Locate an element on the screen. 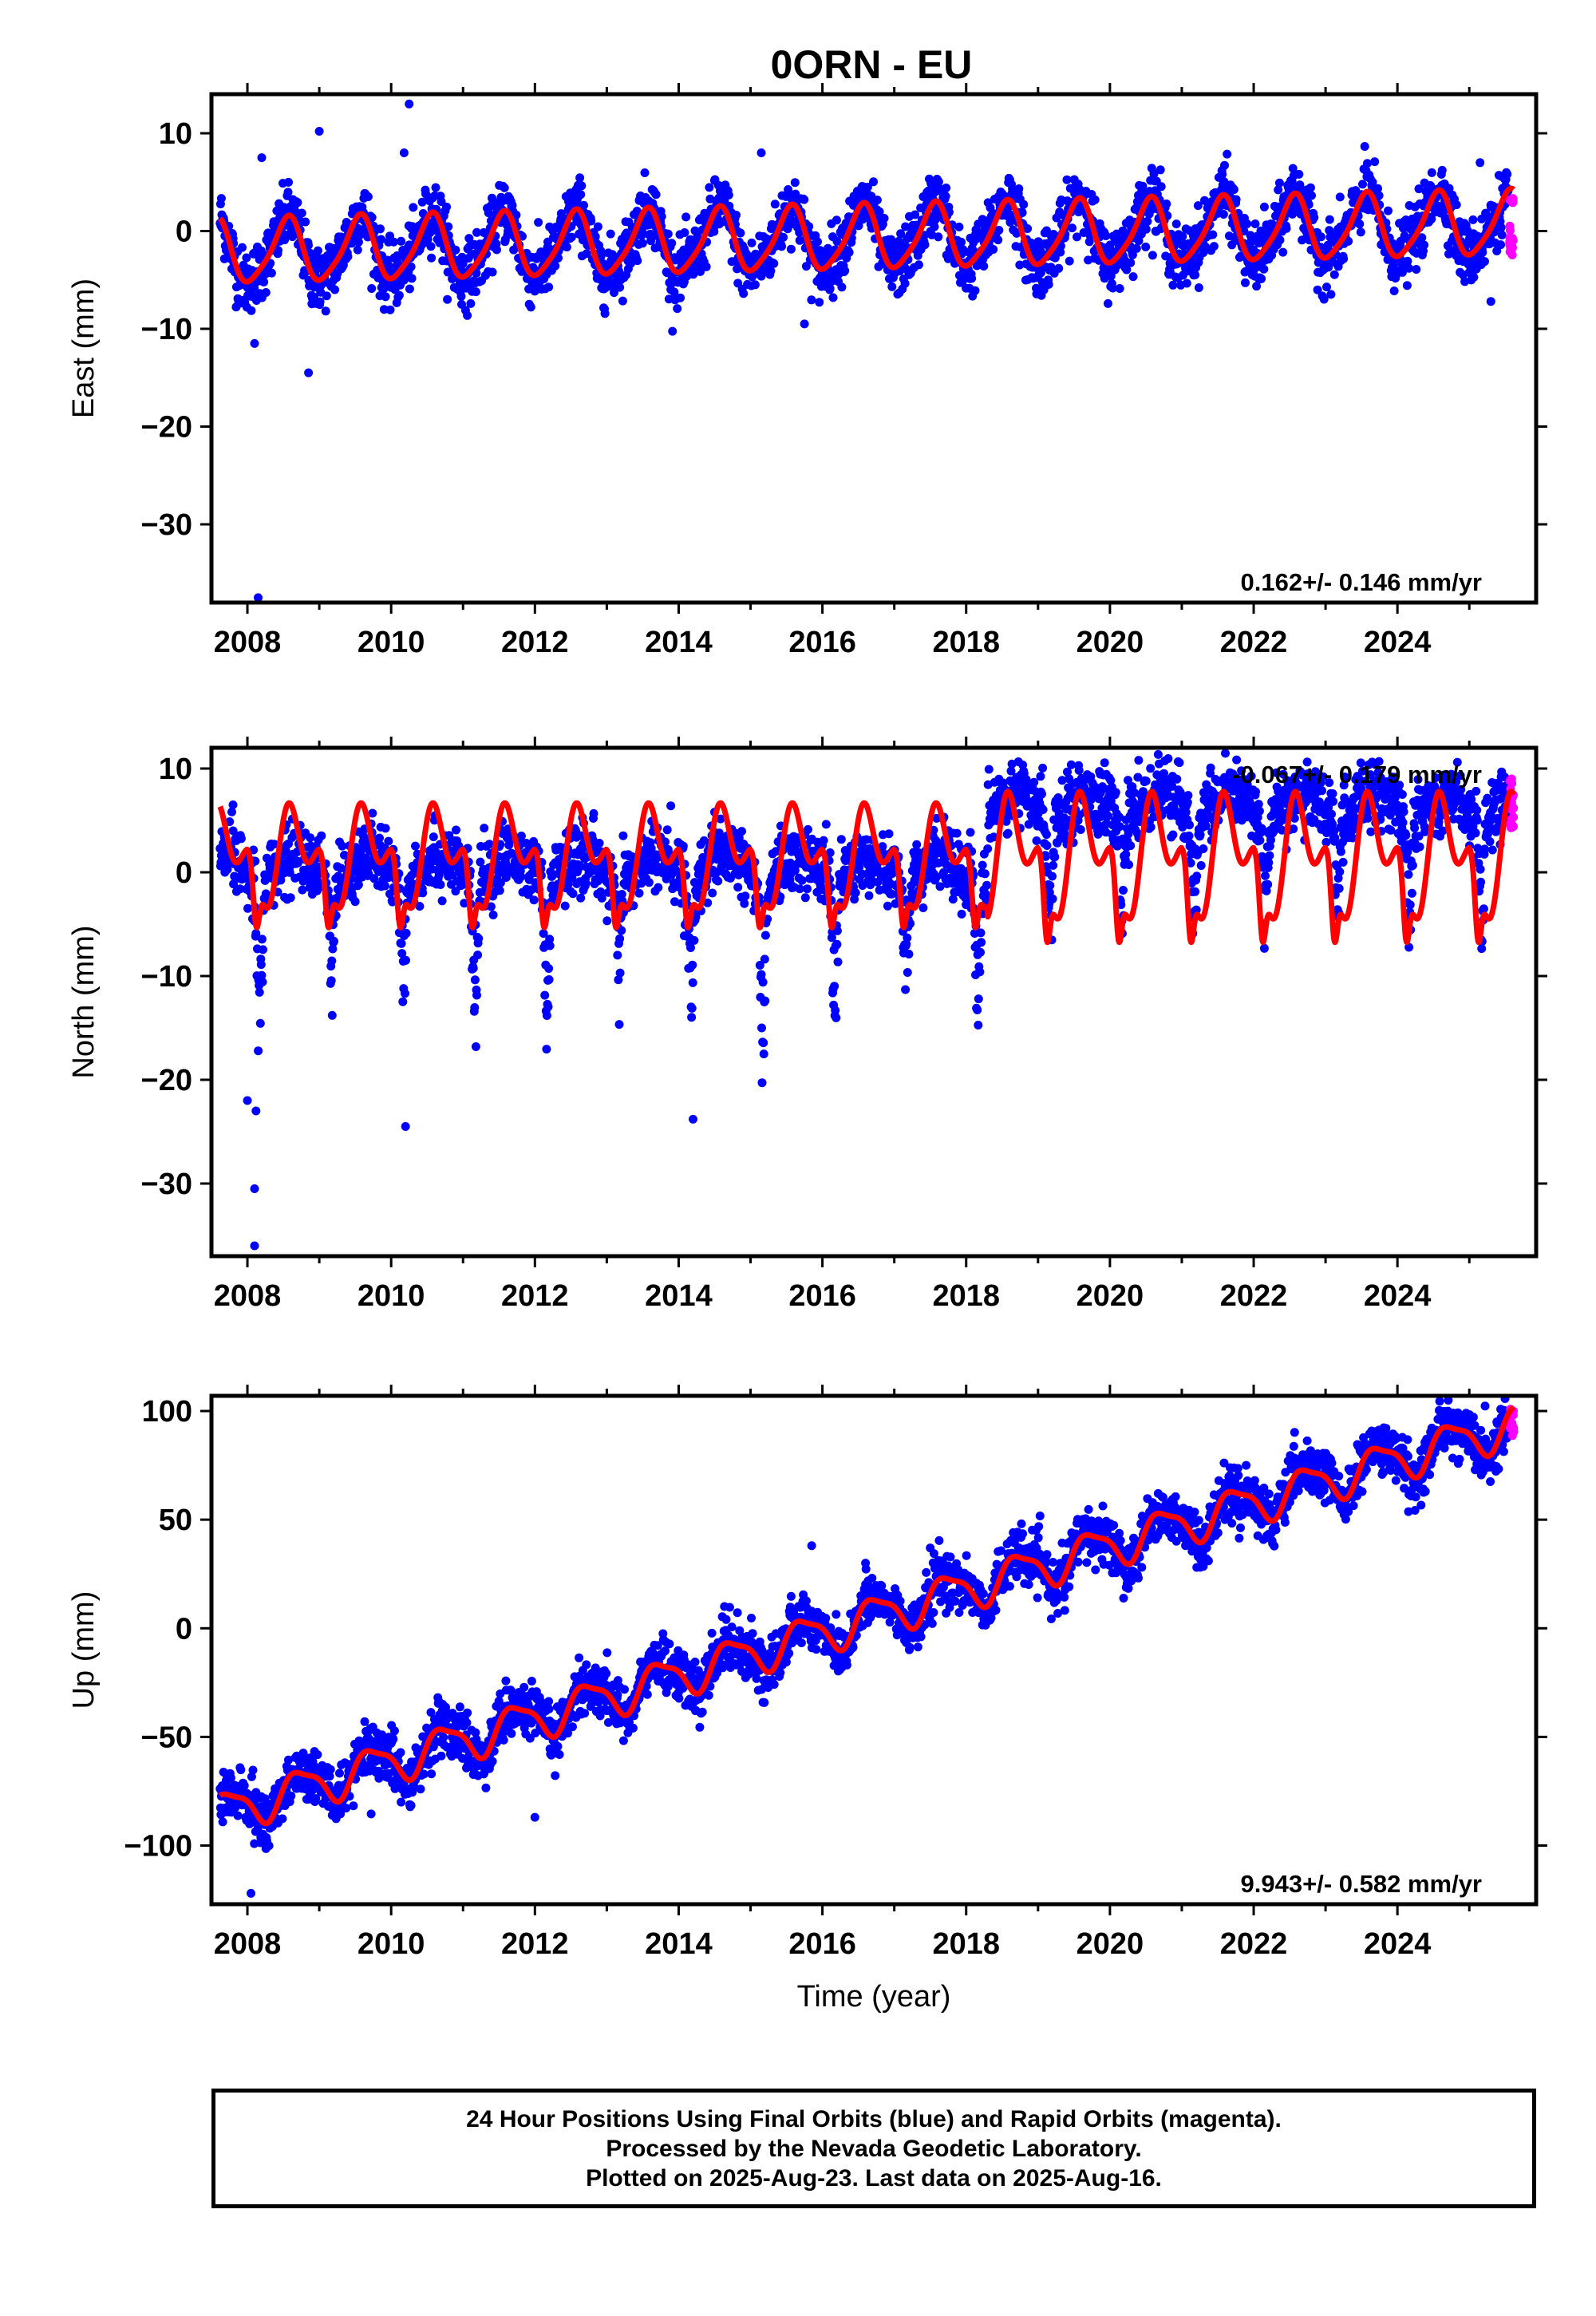  x-tick-label: 2008 is located at coordinates (248, 642).